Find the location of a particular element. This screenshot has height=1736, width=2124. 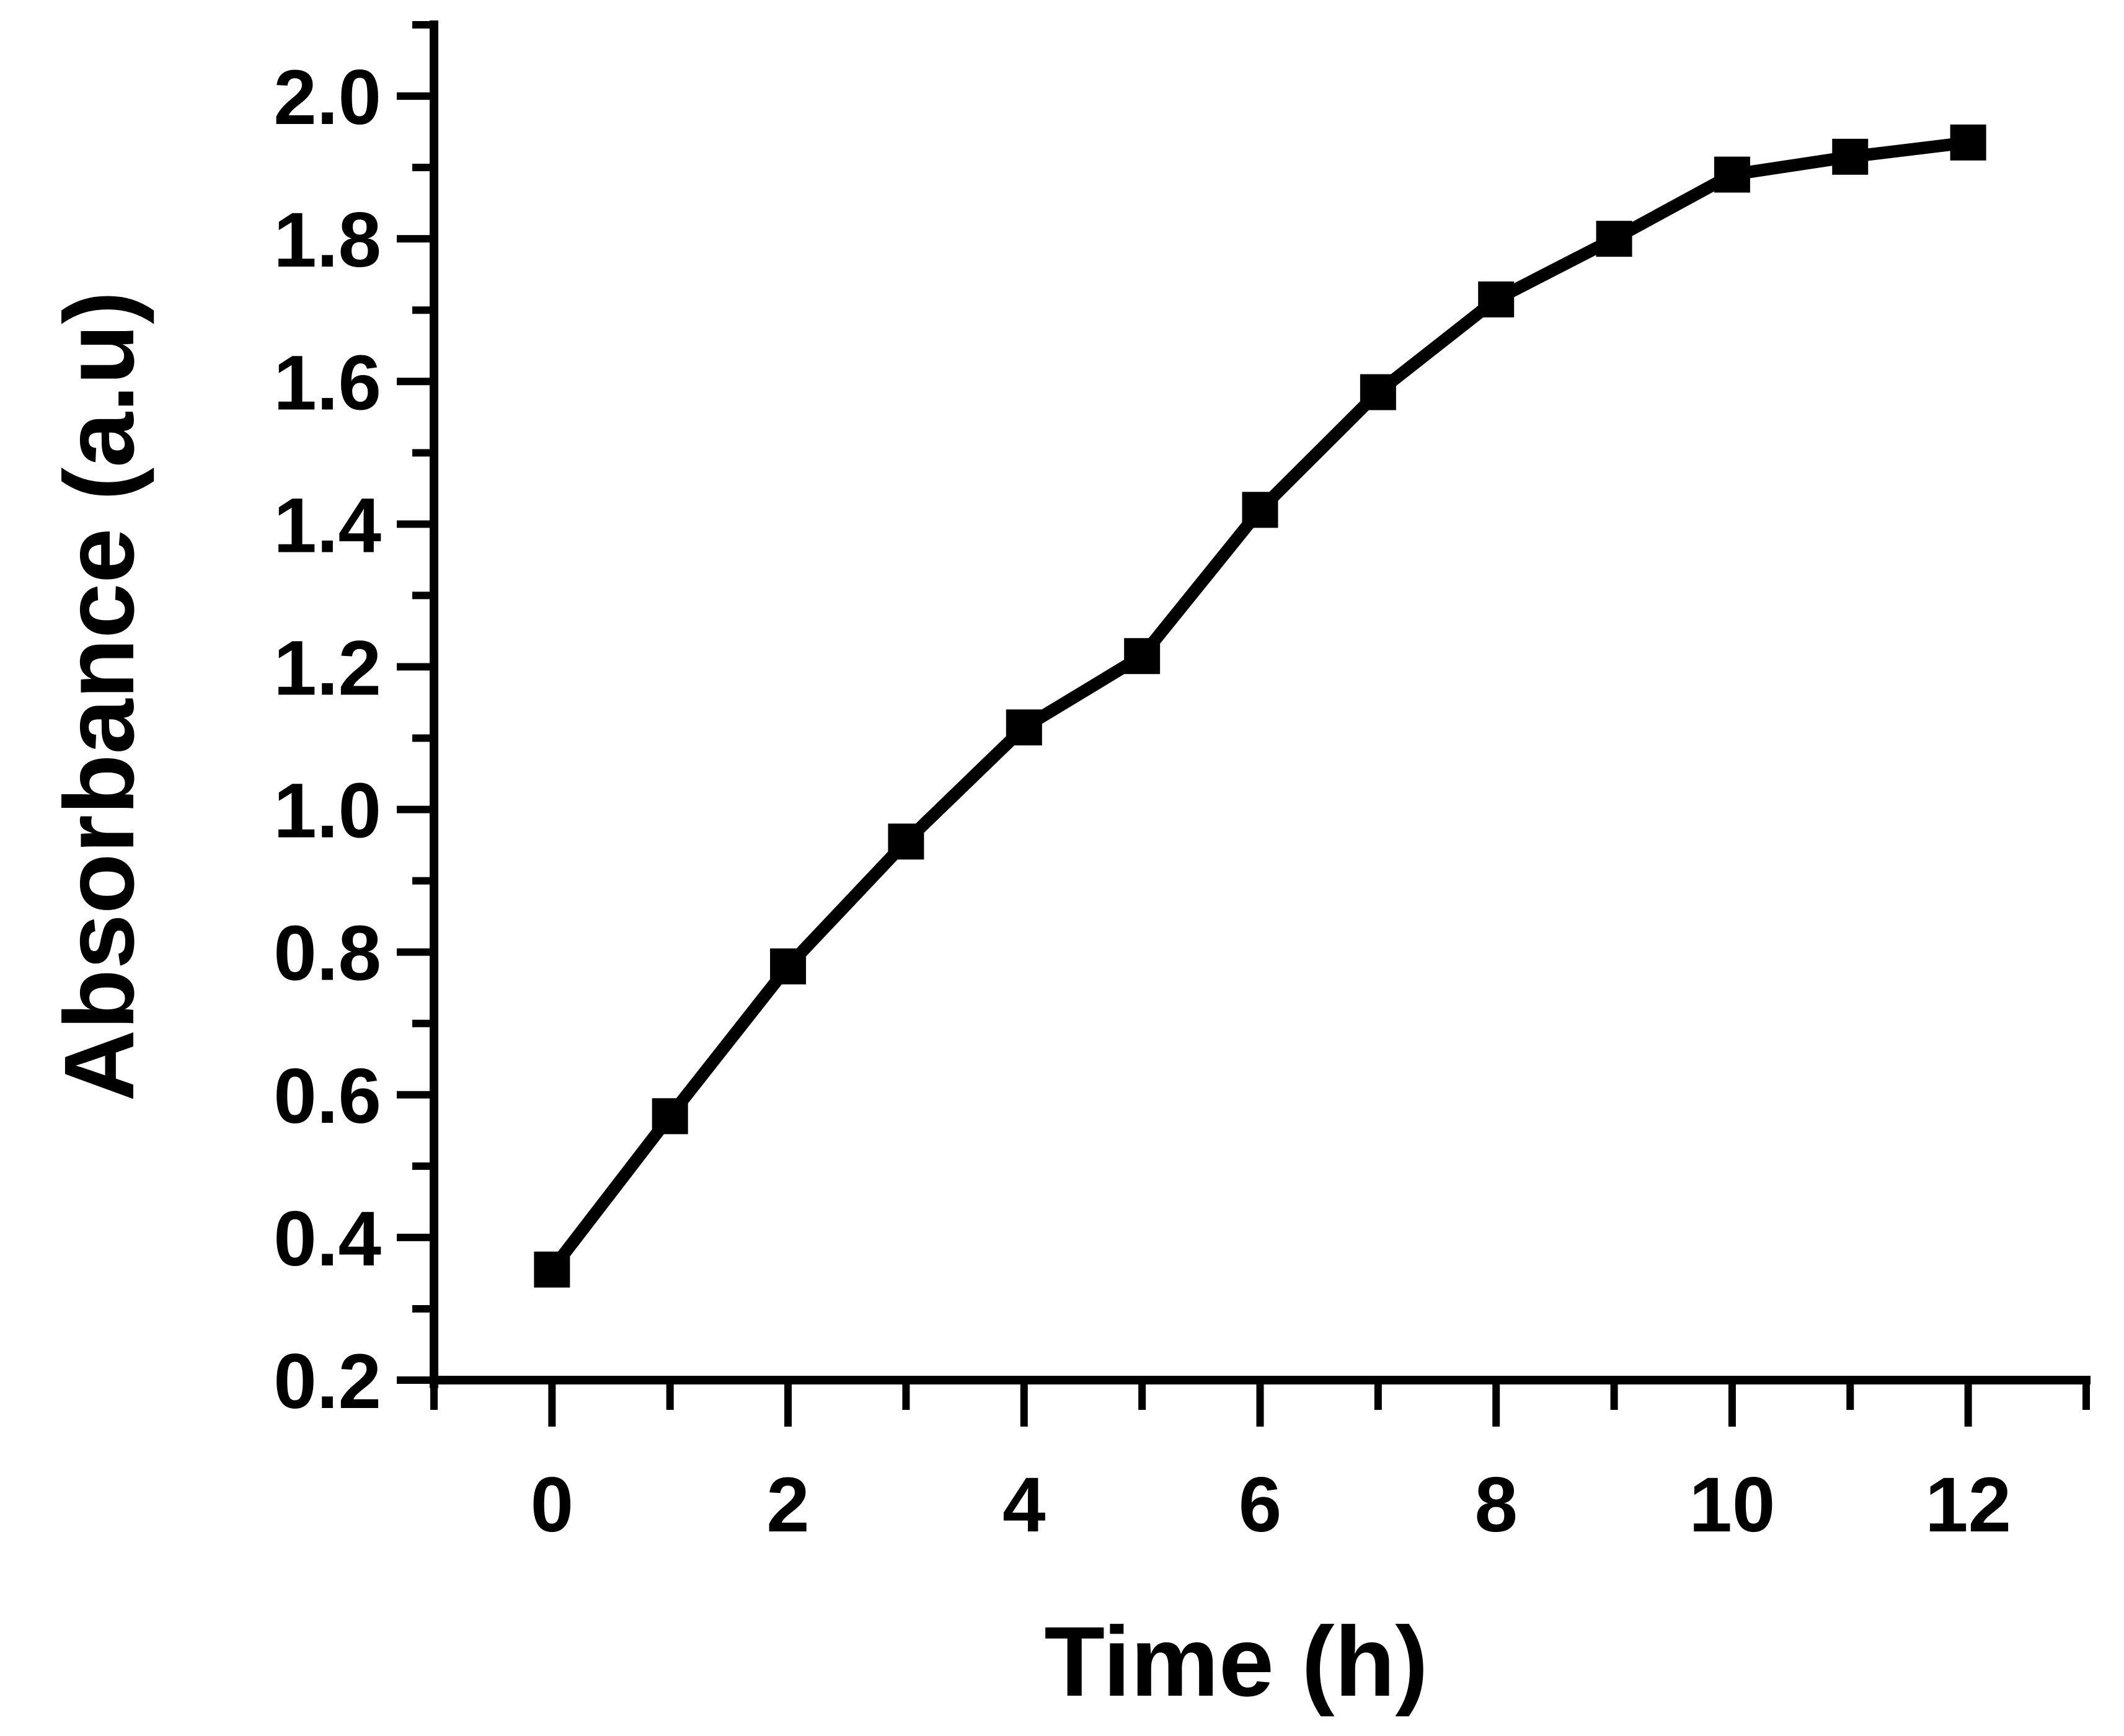

x-tick-label: 10 is located at coordinates (1732, 1505).